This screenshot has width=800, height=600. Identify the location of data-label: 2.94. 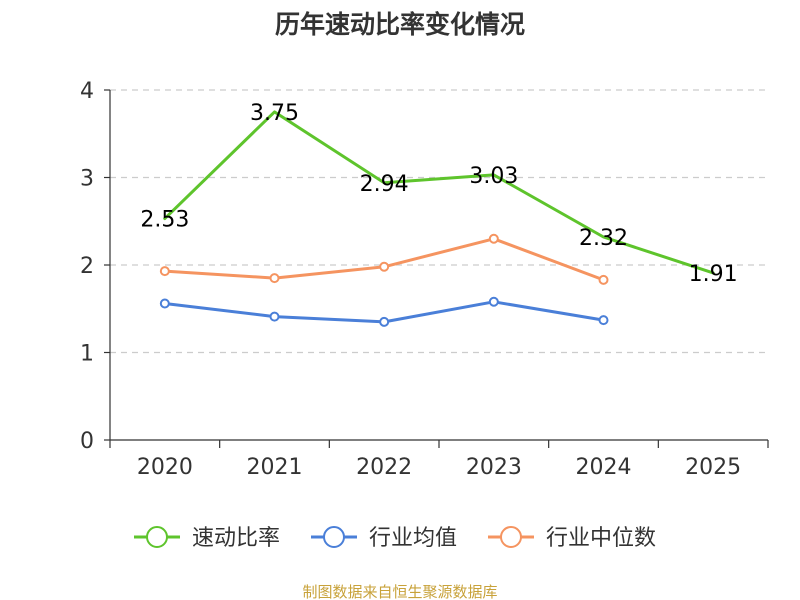
(384, 184).